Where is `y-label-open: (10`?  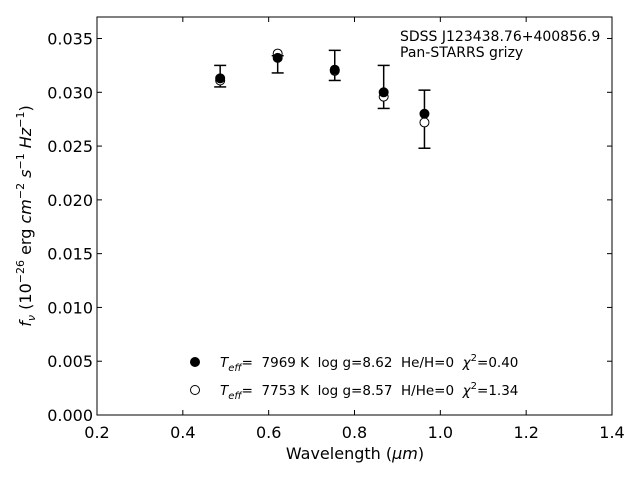
y-label-open: (10 is located at coordinates (25, 299).